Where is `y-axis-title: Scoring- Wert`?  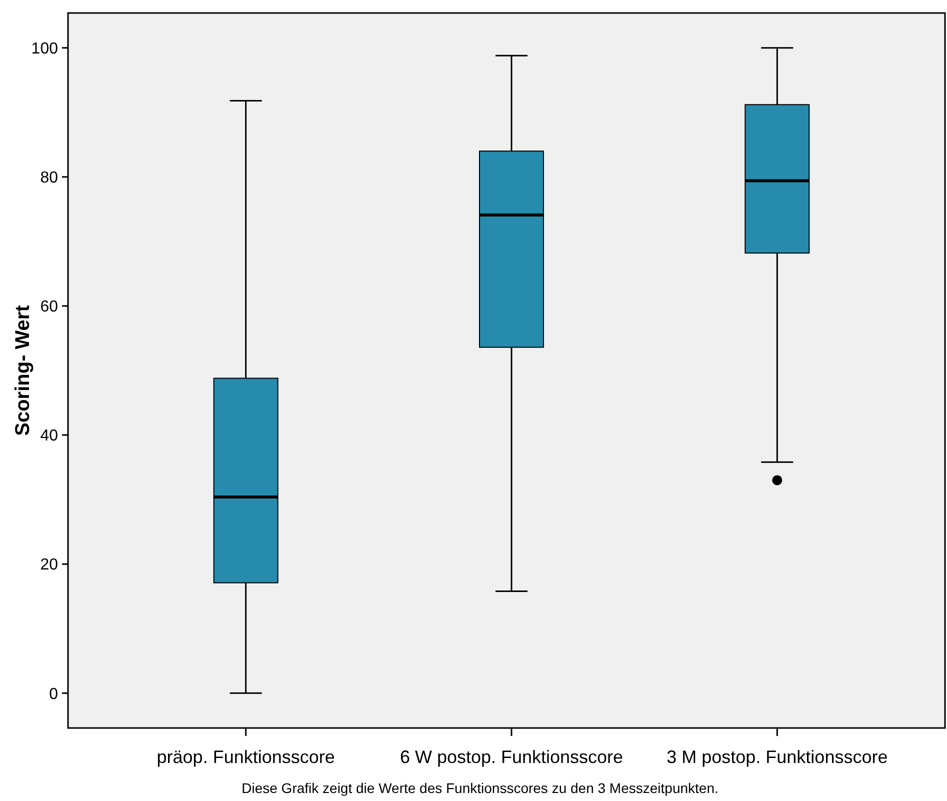
y-axis-title: Scoring- Wert is located at coordinates (23, 370).